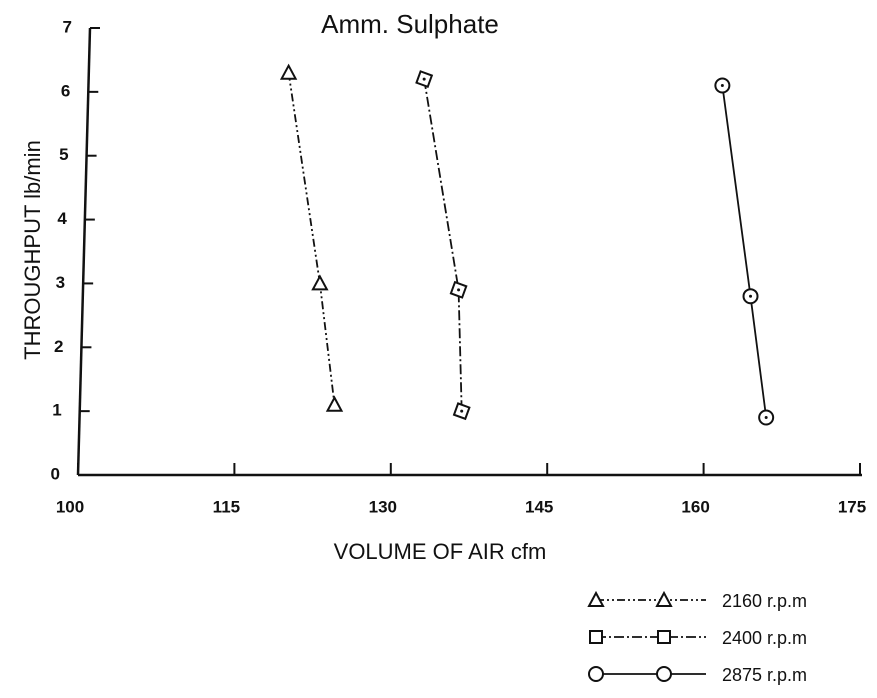 This screenshot has height=698, width=877. What do you see at coordinates (764, 638) in the screenshot?
I see `legend-label: 2400 r.p.m` at bounding box center [764, 638].